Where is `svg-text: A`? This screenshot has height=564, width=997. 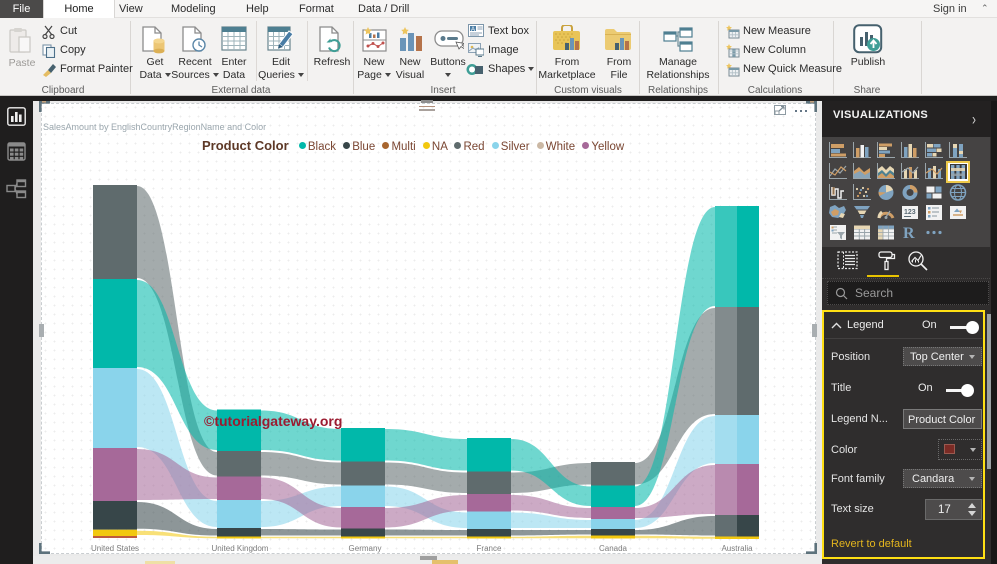
svg-text: A is located at coordinates (473, 30).